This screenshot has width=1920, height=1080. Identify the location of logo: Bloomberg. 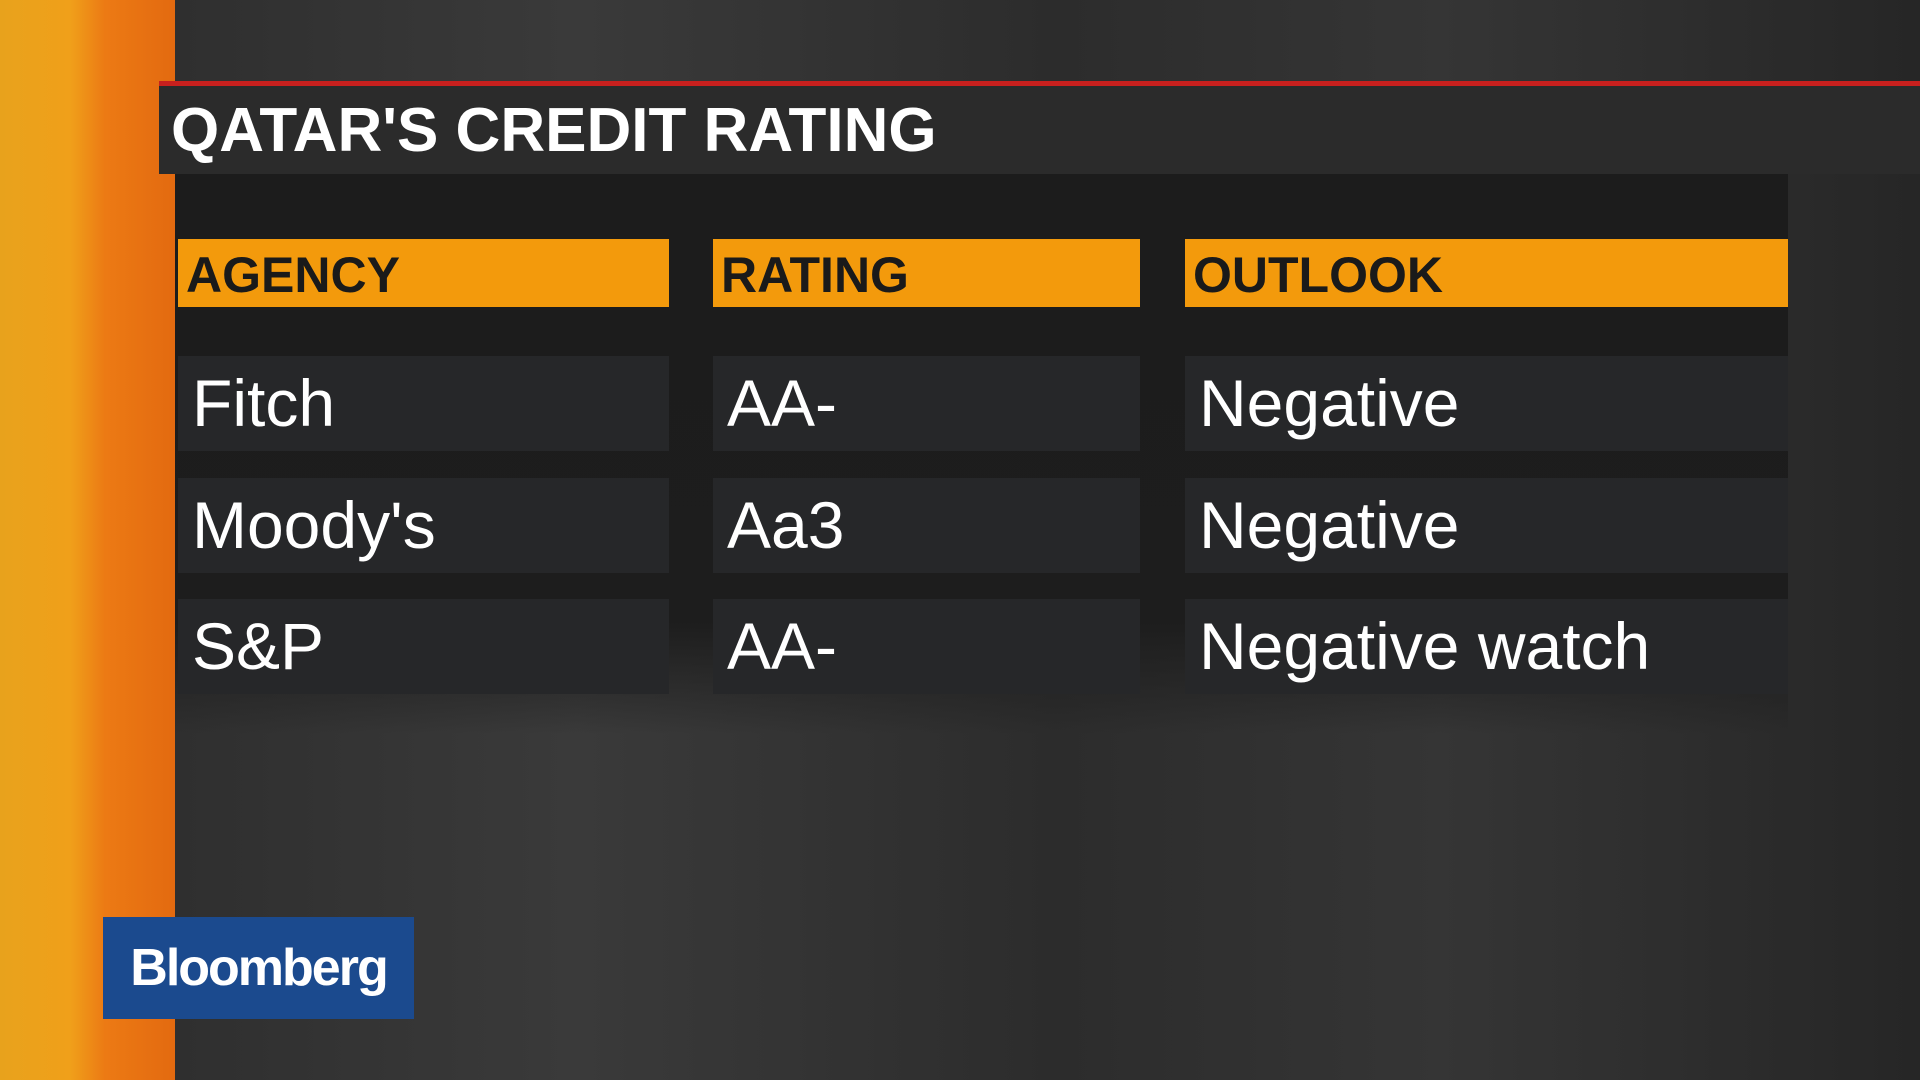
(258, 968).